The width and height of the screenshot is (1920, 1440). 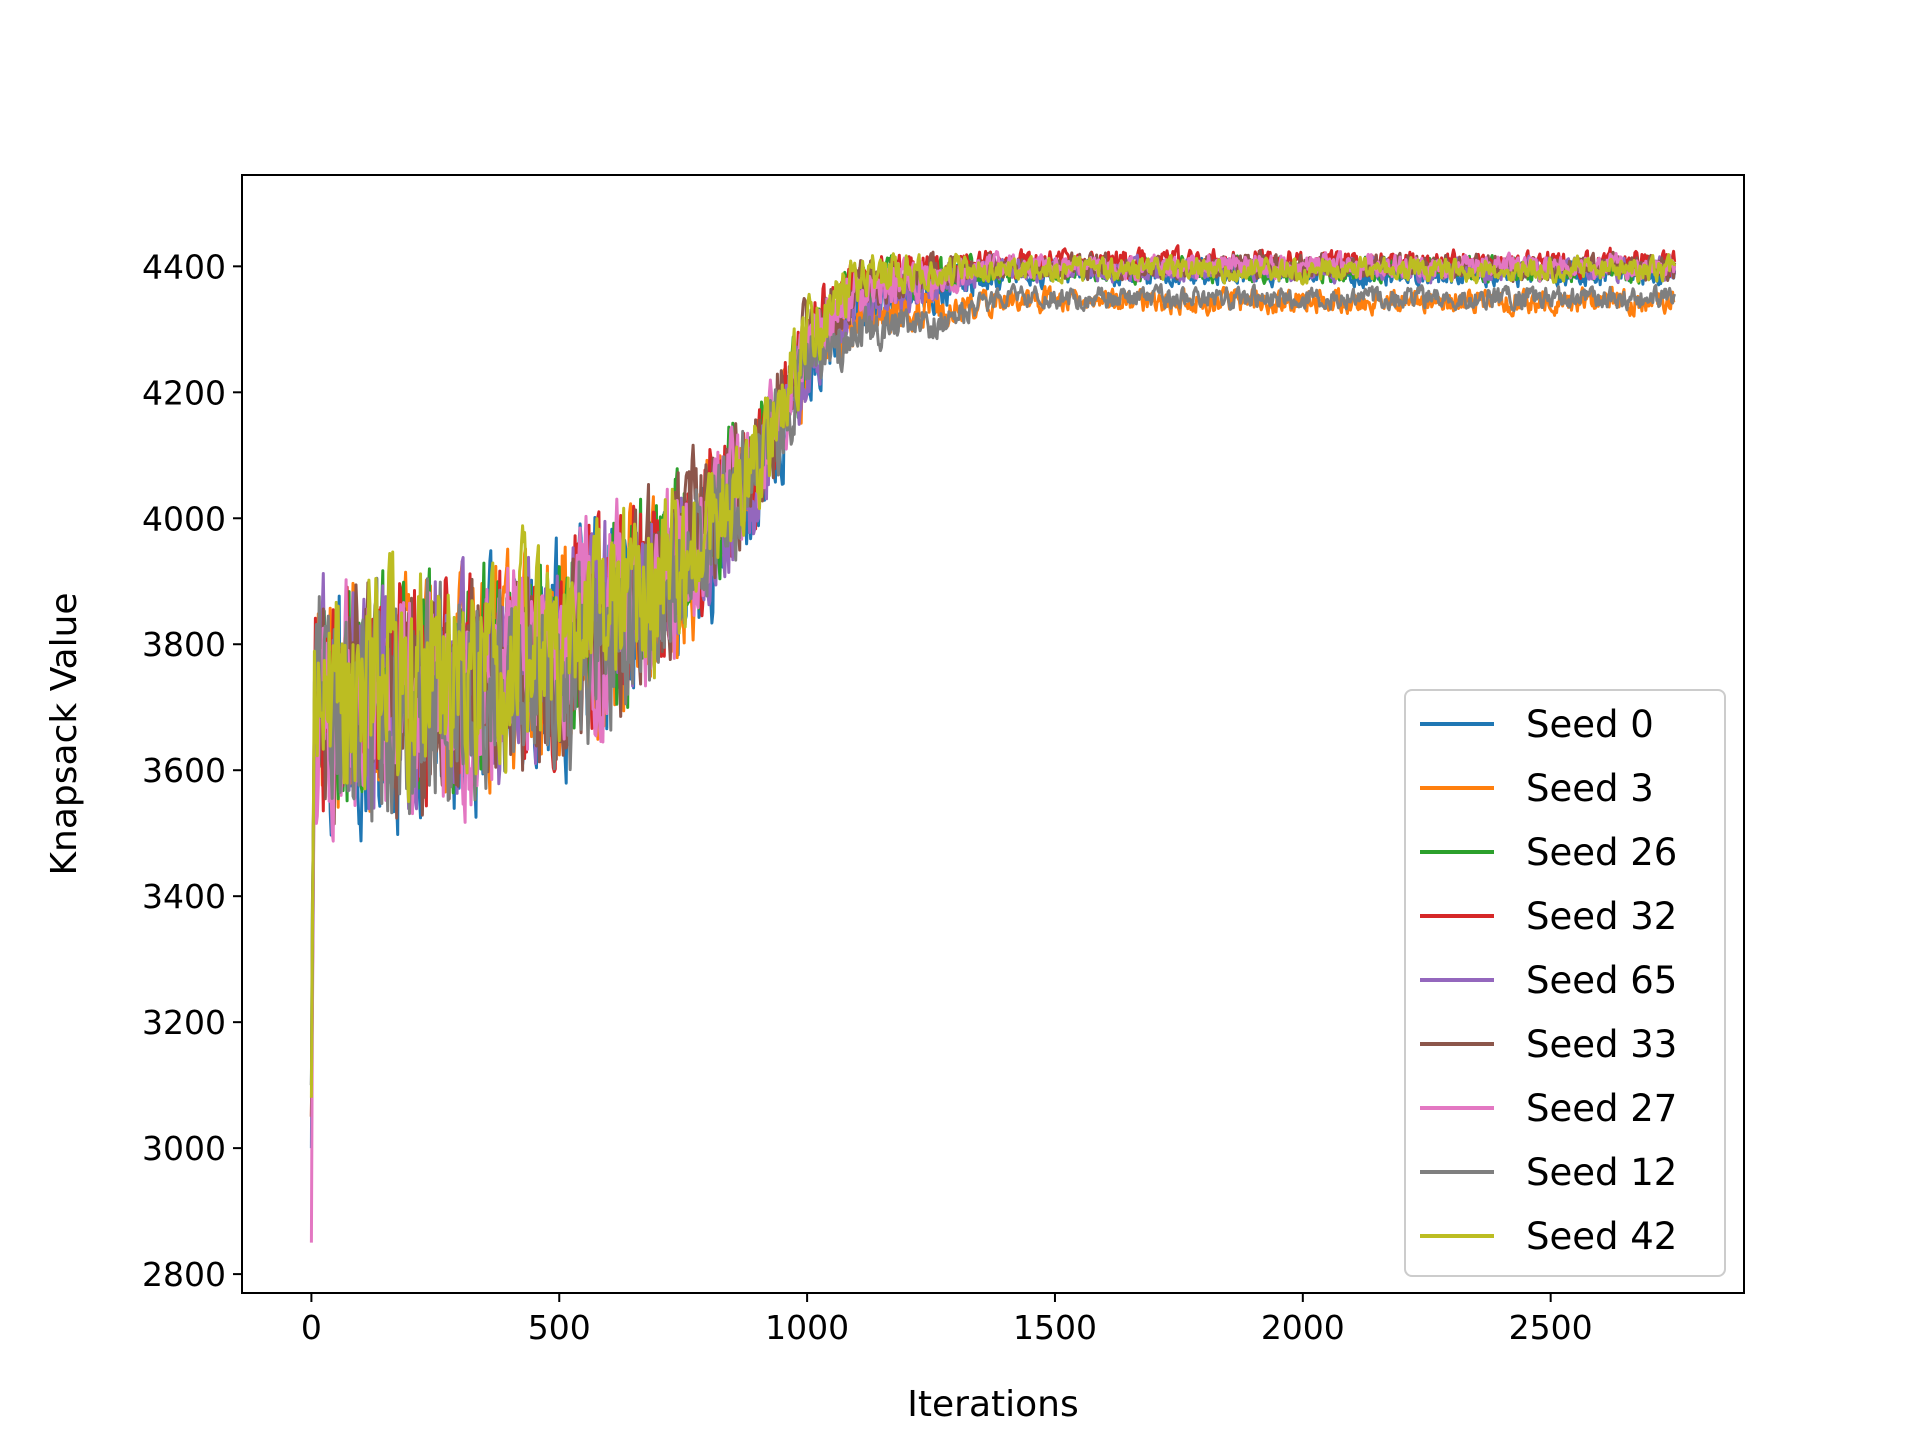 What do you see at coordinates (1601, 1236) in the screenshot?
I see `legend-label: Seed 42` at bounding box center [1601, 1236].